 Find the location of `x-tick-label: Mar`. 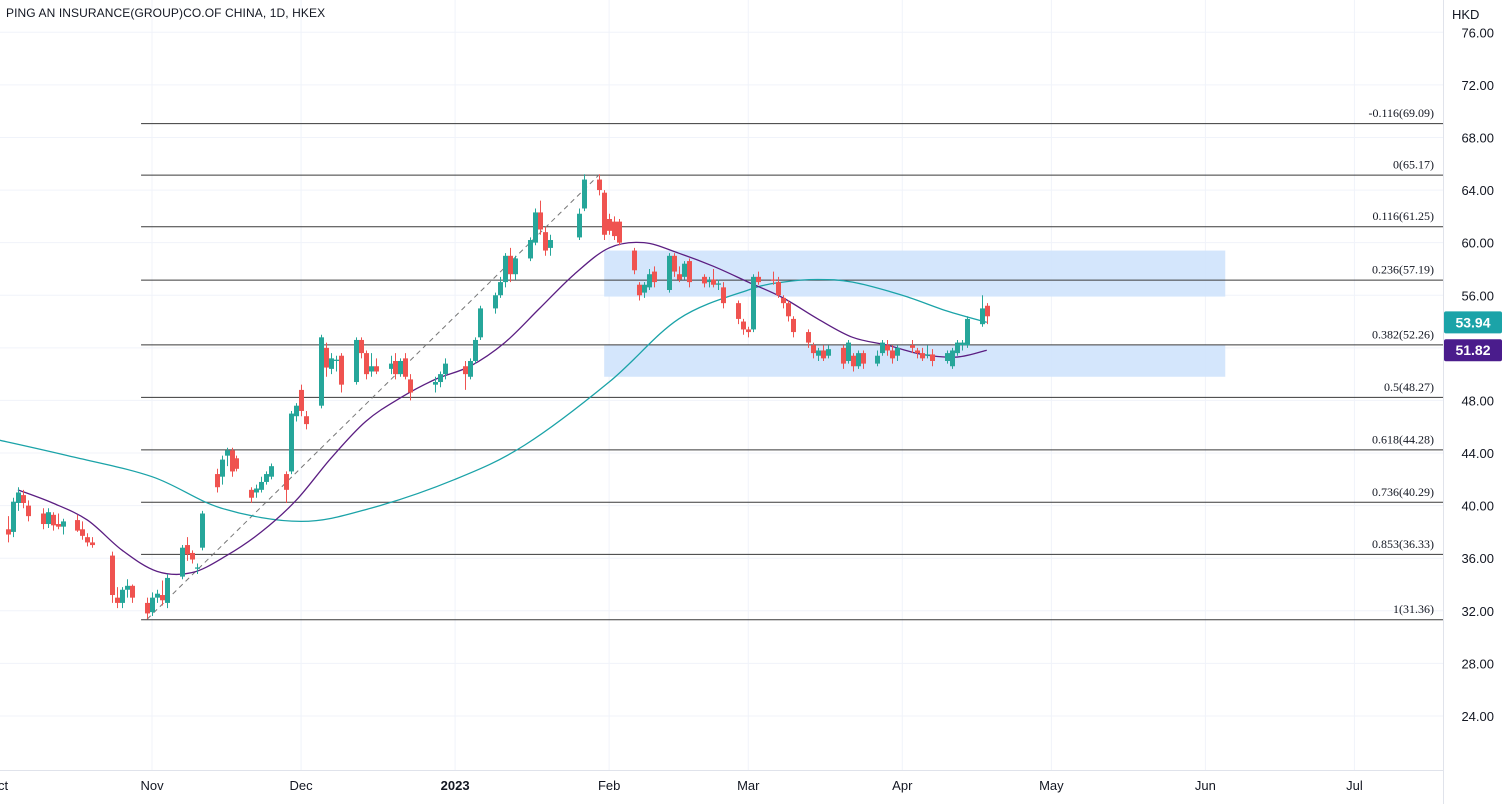

x-tick-label: Mar is located at coordinates (748, 785).